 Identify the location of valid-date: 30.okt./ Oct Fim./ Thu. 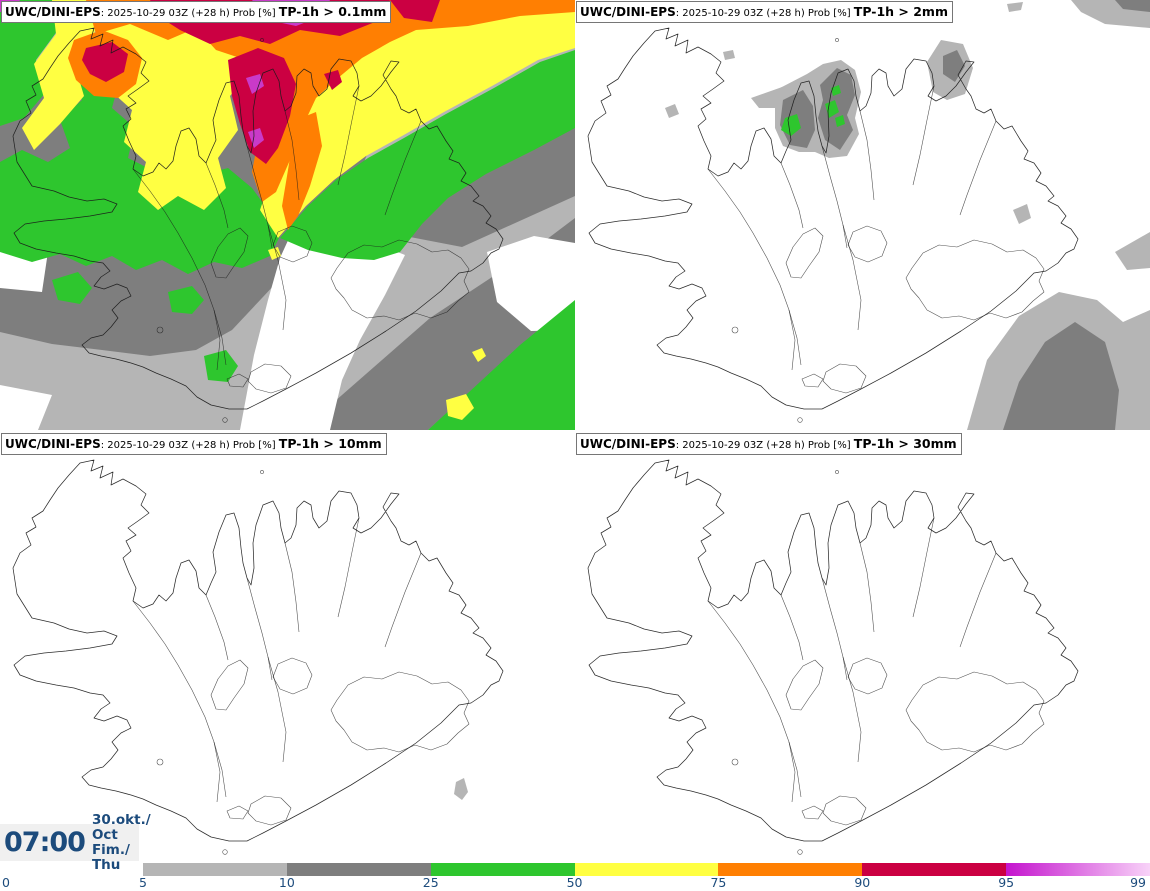
(121, 842).